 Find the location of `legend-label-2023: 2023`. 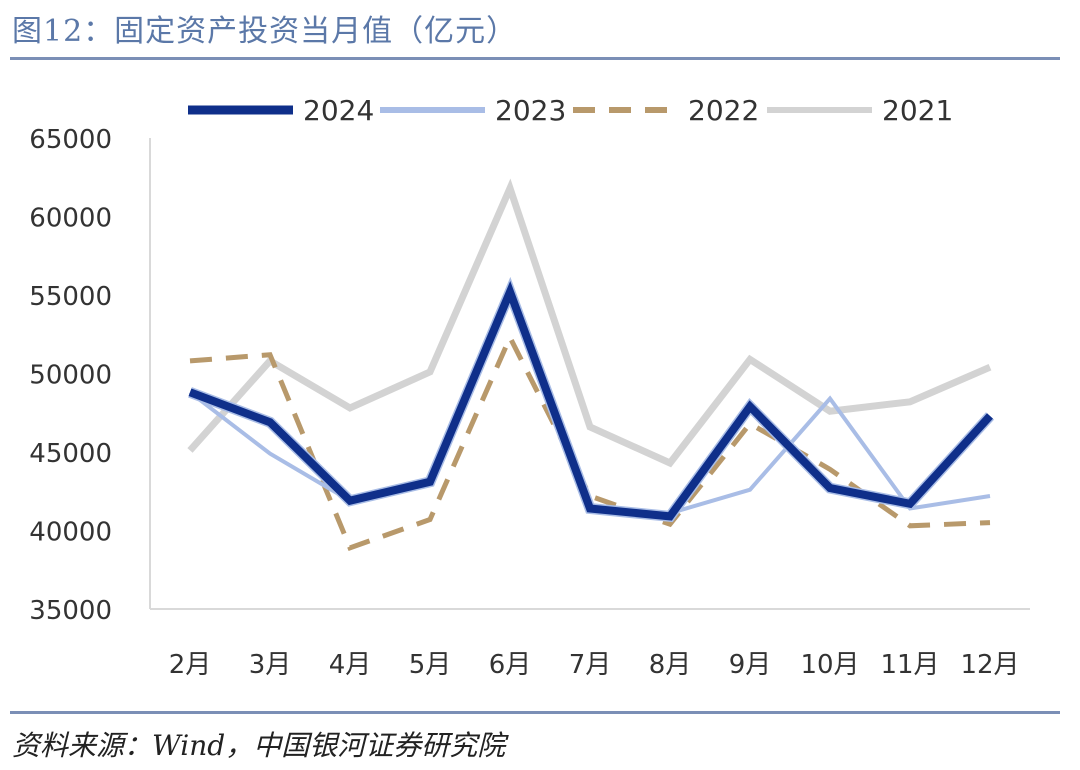

legend-label-2023: 2023 is located at coordinates (530, 110).